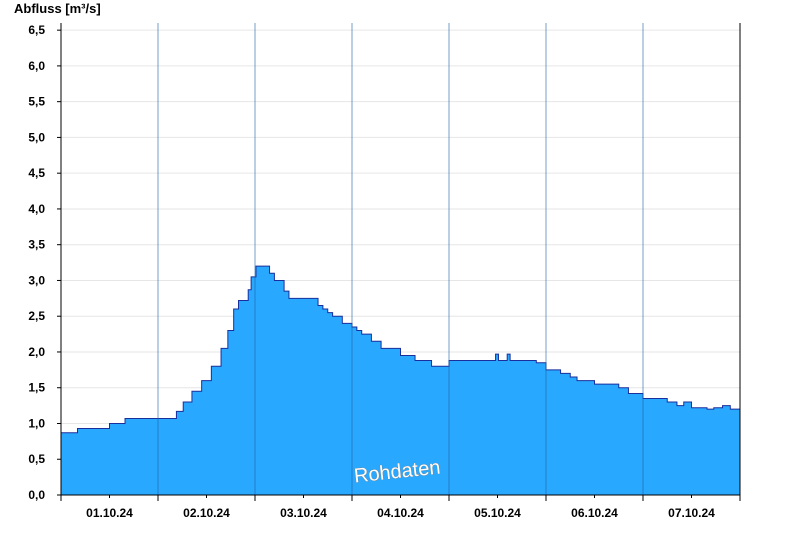 This screenshot has height=550, width=800. What do you see at coordinates (36, 30) in the screenshot?
I see `y-tick-label: 6,5` at bounding box center [36, 30].